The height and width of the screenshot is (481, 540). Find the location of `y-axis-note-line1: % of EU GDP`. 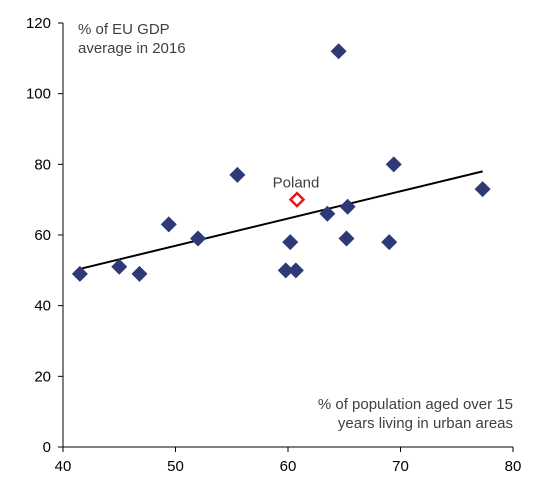

y-axis-note-line1: % of EU GDP is located at coordinates (124, 29).